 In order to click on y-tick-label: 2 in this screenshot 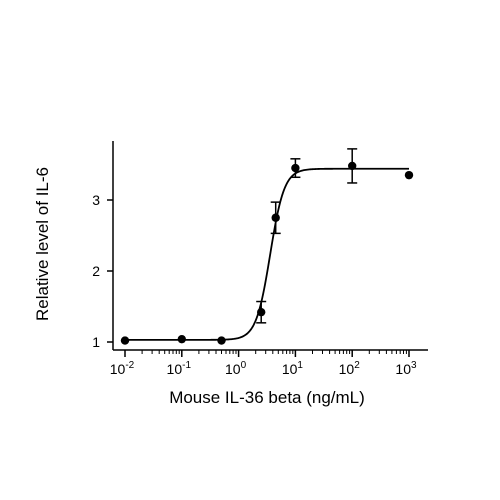, I will do `click(96, 271)`.